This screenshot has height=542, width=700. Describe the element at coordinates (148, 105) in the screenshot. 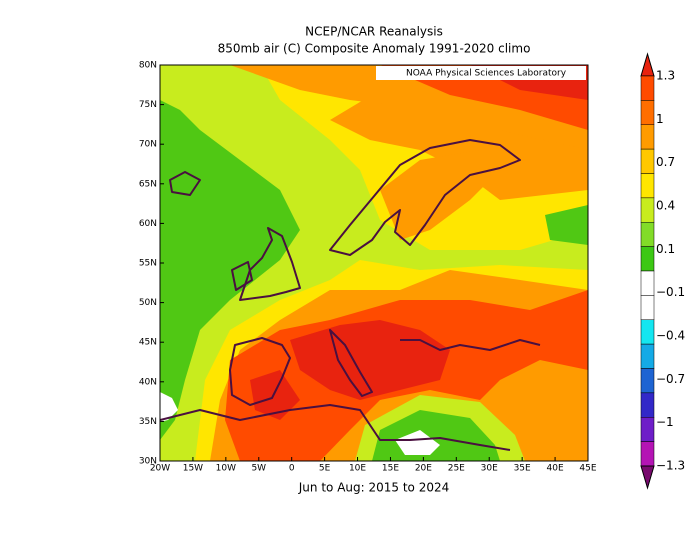

I see `y-tick-label: 75N` at that location.